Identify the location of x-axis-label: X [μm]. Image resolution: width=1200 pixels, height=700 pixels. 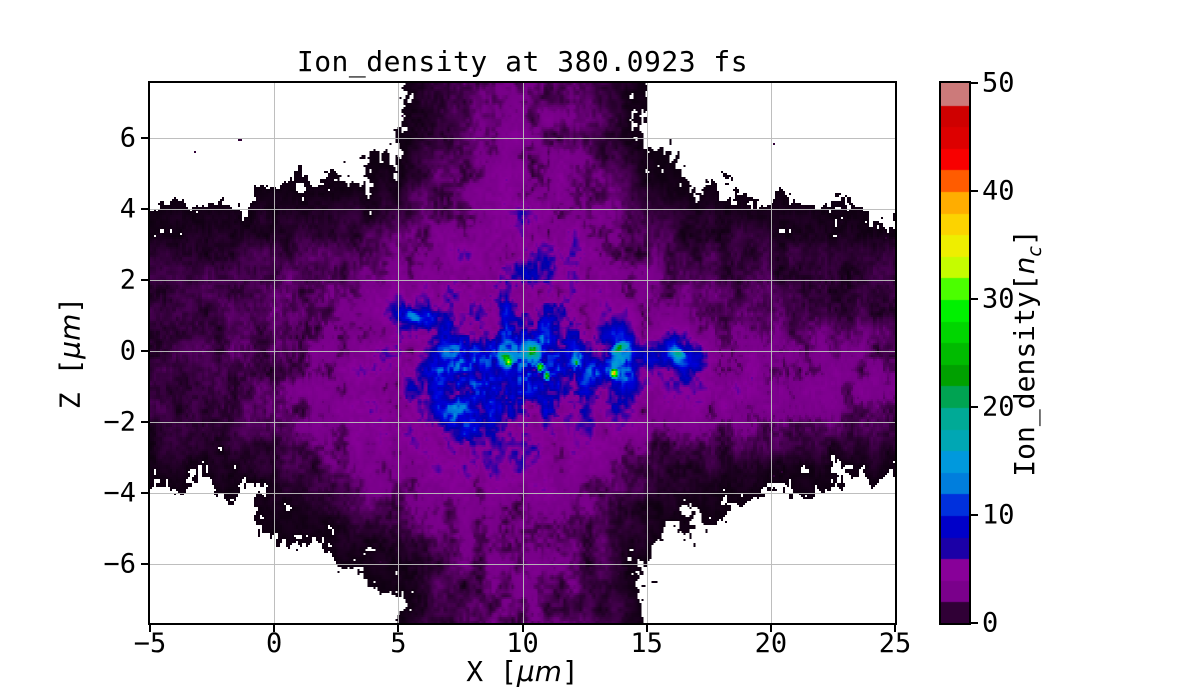
(522, 671).